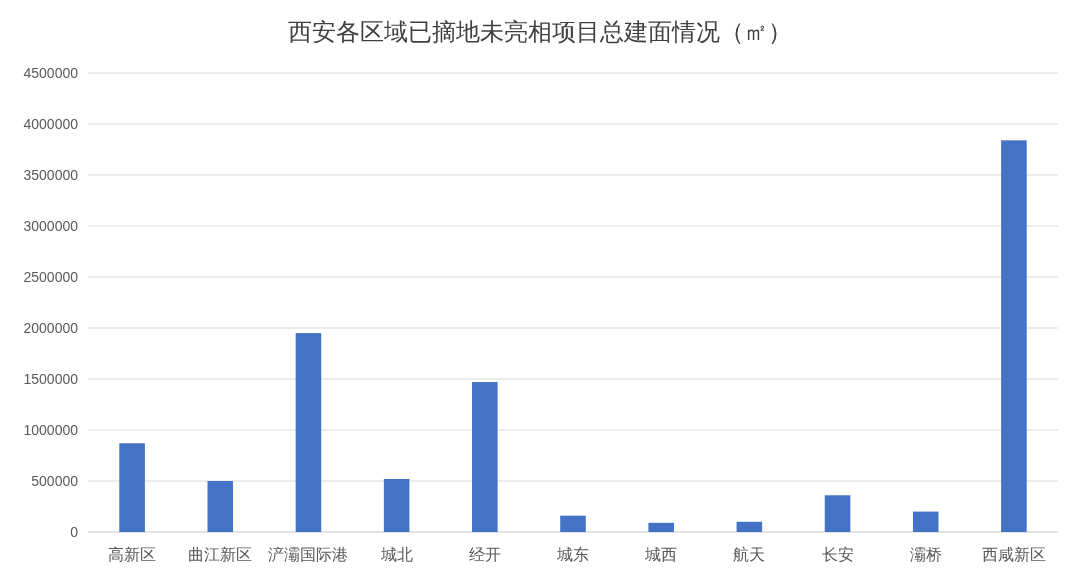  Describe the element at coordinates (661, 554) in the screenshot. I see `x-tick-label: 城西` at that location.